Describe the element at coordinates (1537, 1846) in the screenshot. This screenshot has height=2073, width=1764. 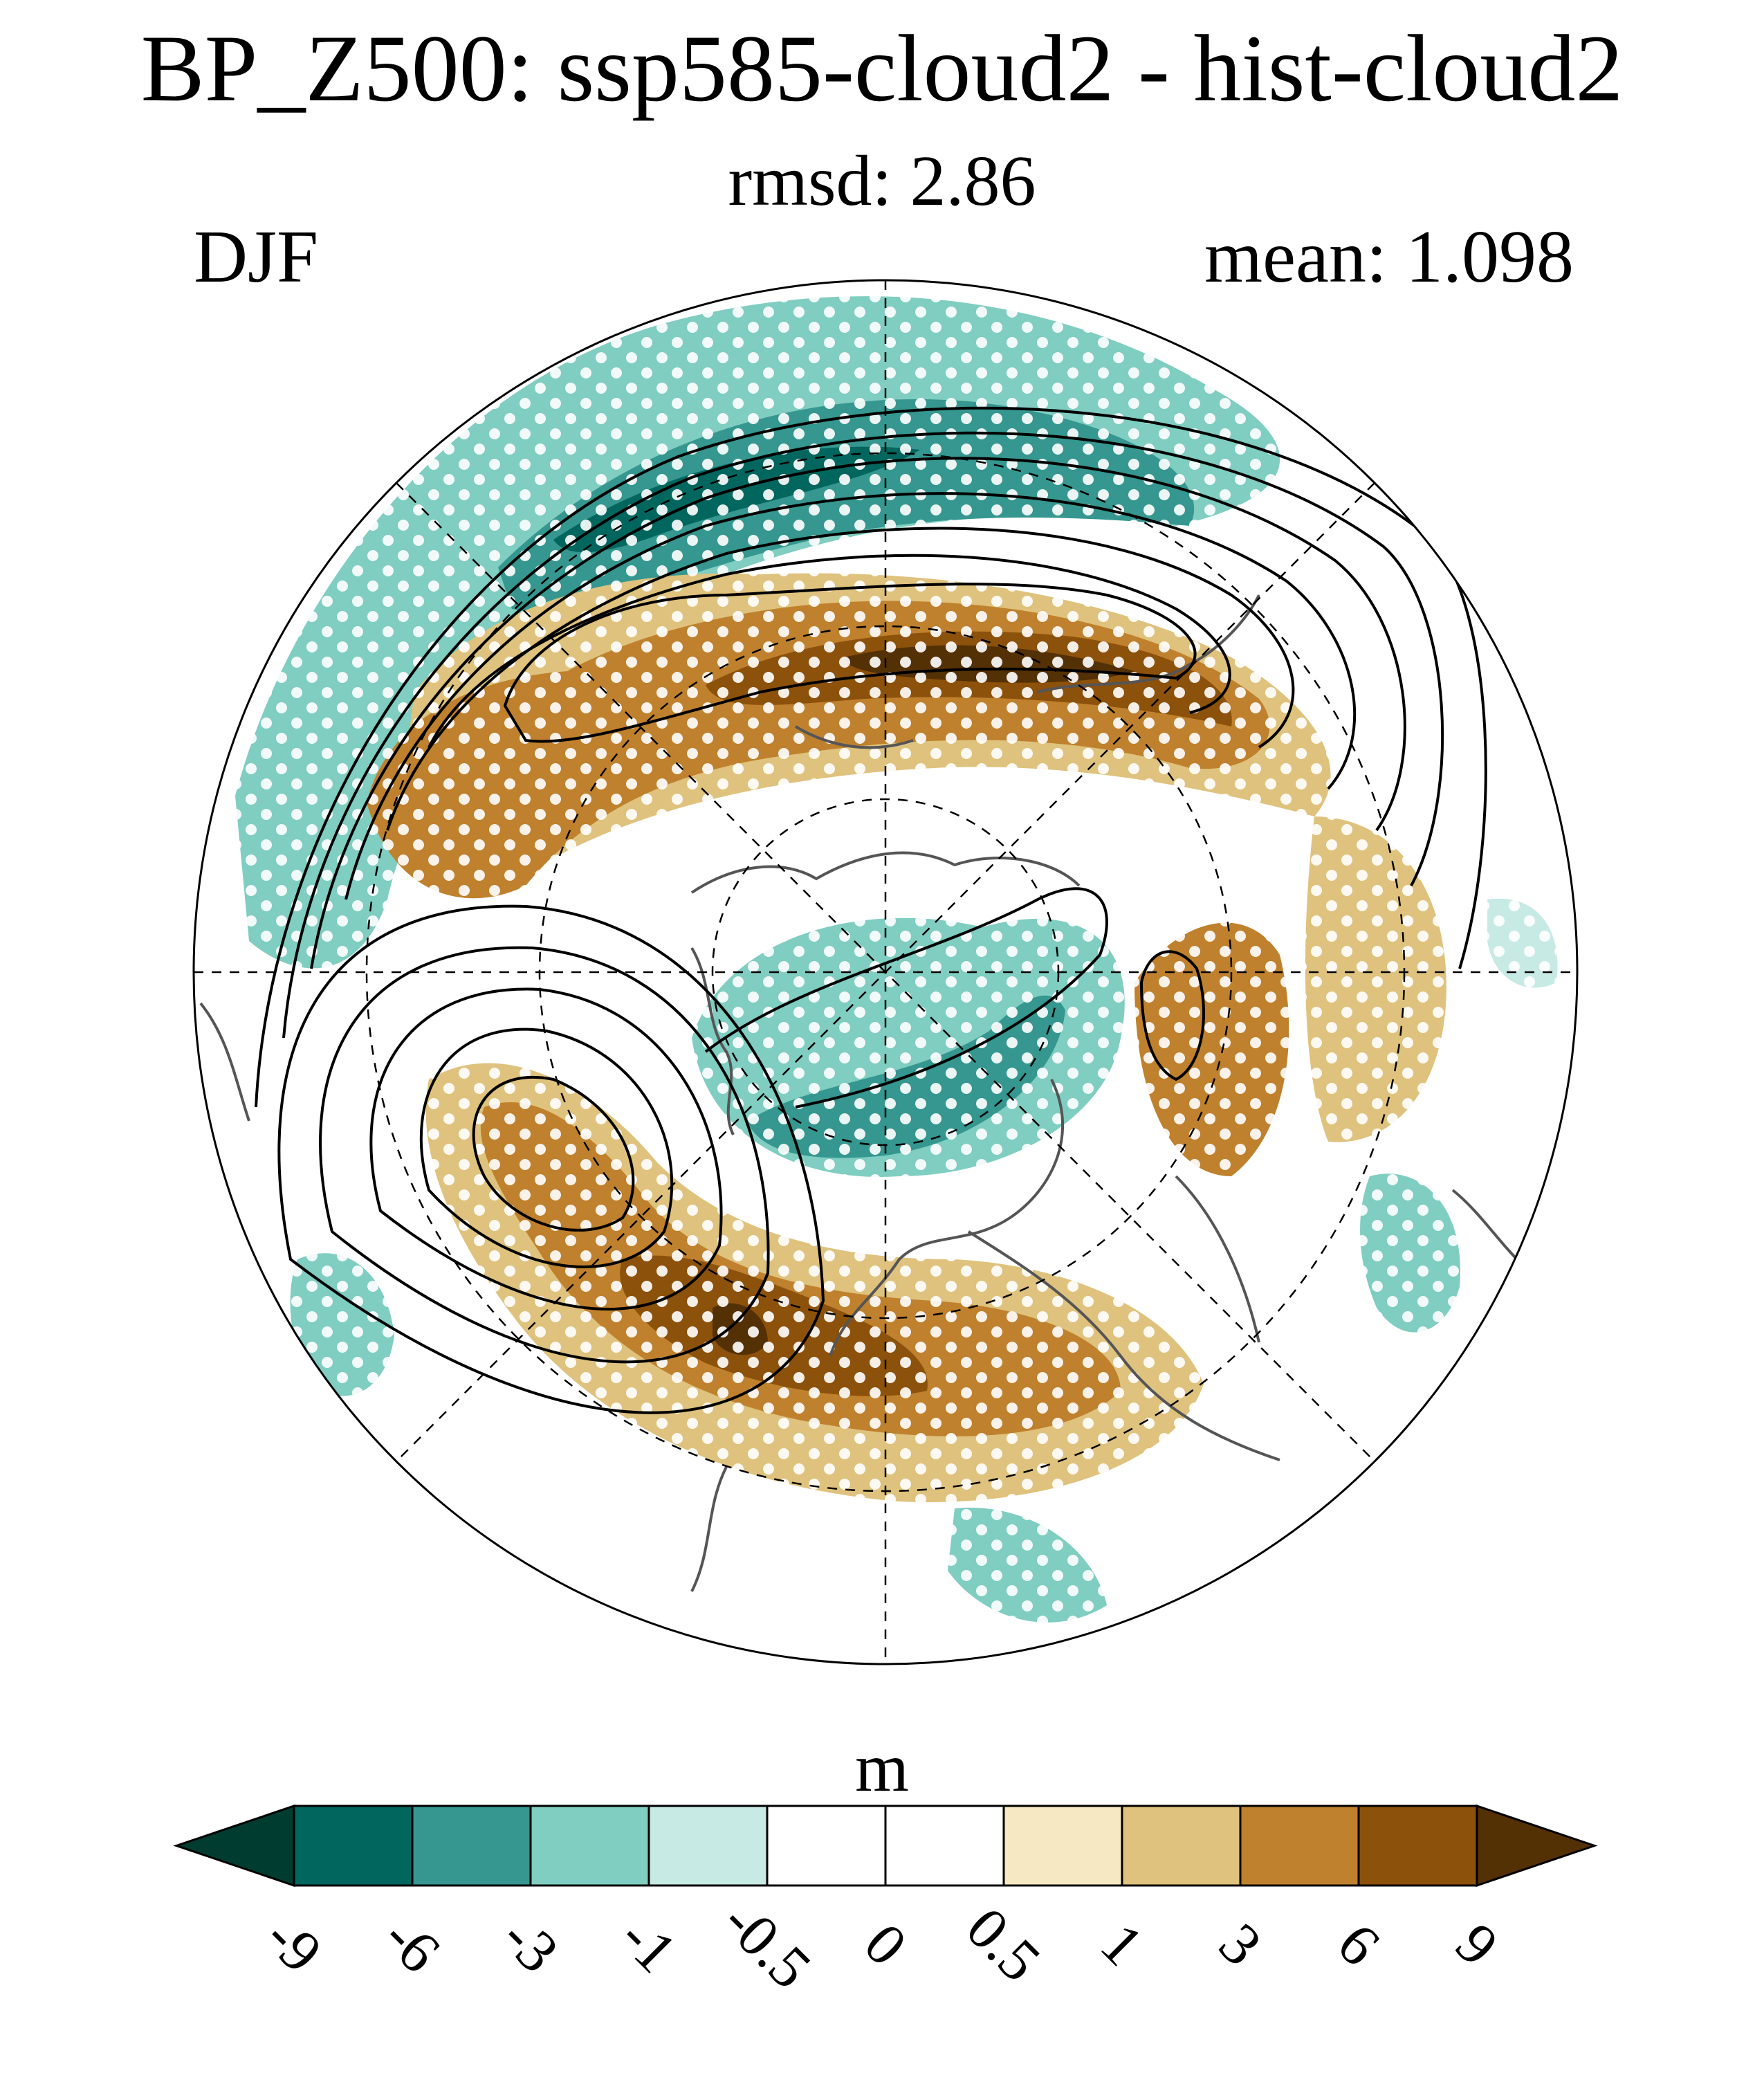
I see `colorbar-extend-high` at that location.